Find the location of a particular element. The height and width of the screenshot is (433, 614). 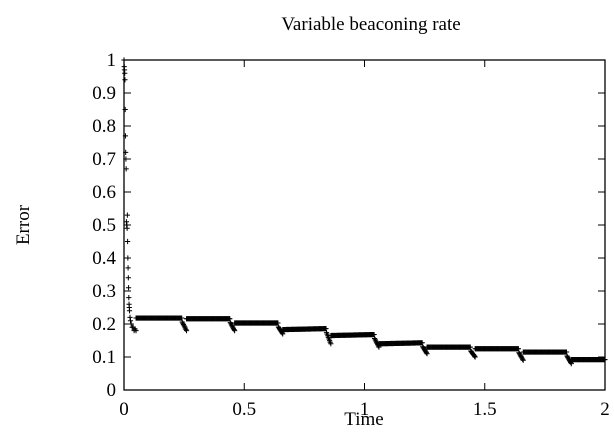

x-tick-label: 0 is located at coordinates (124, 409).